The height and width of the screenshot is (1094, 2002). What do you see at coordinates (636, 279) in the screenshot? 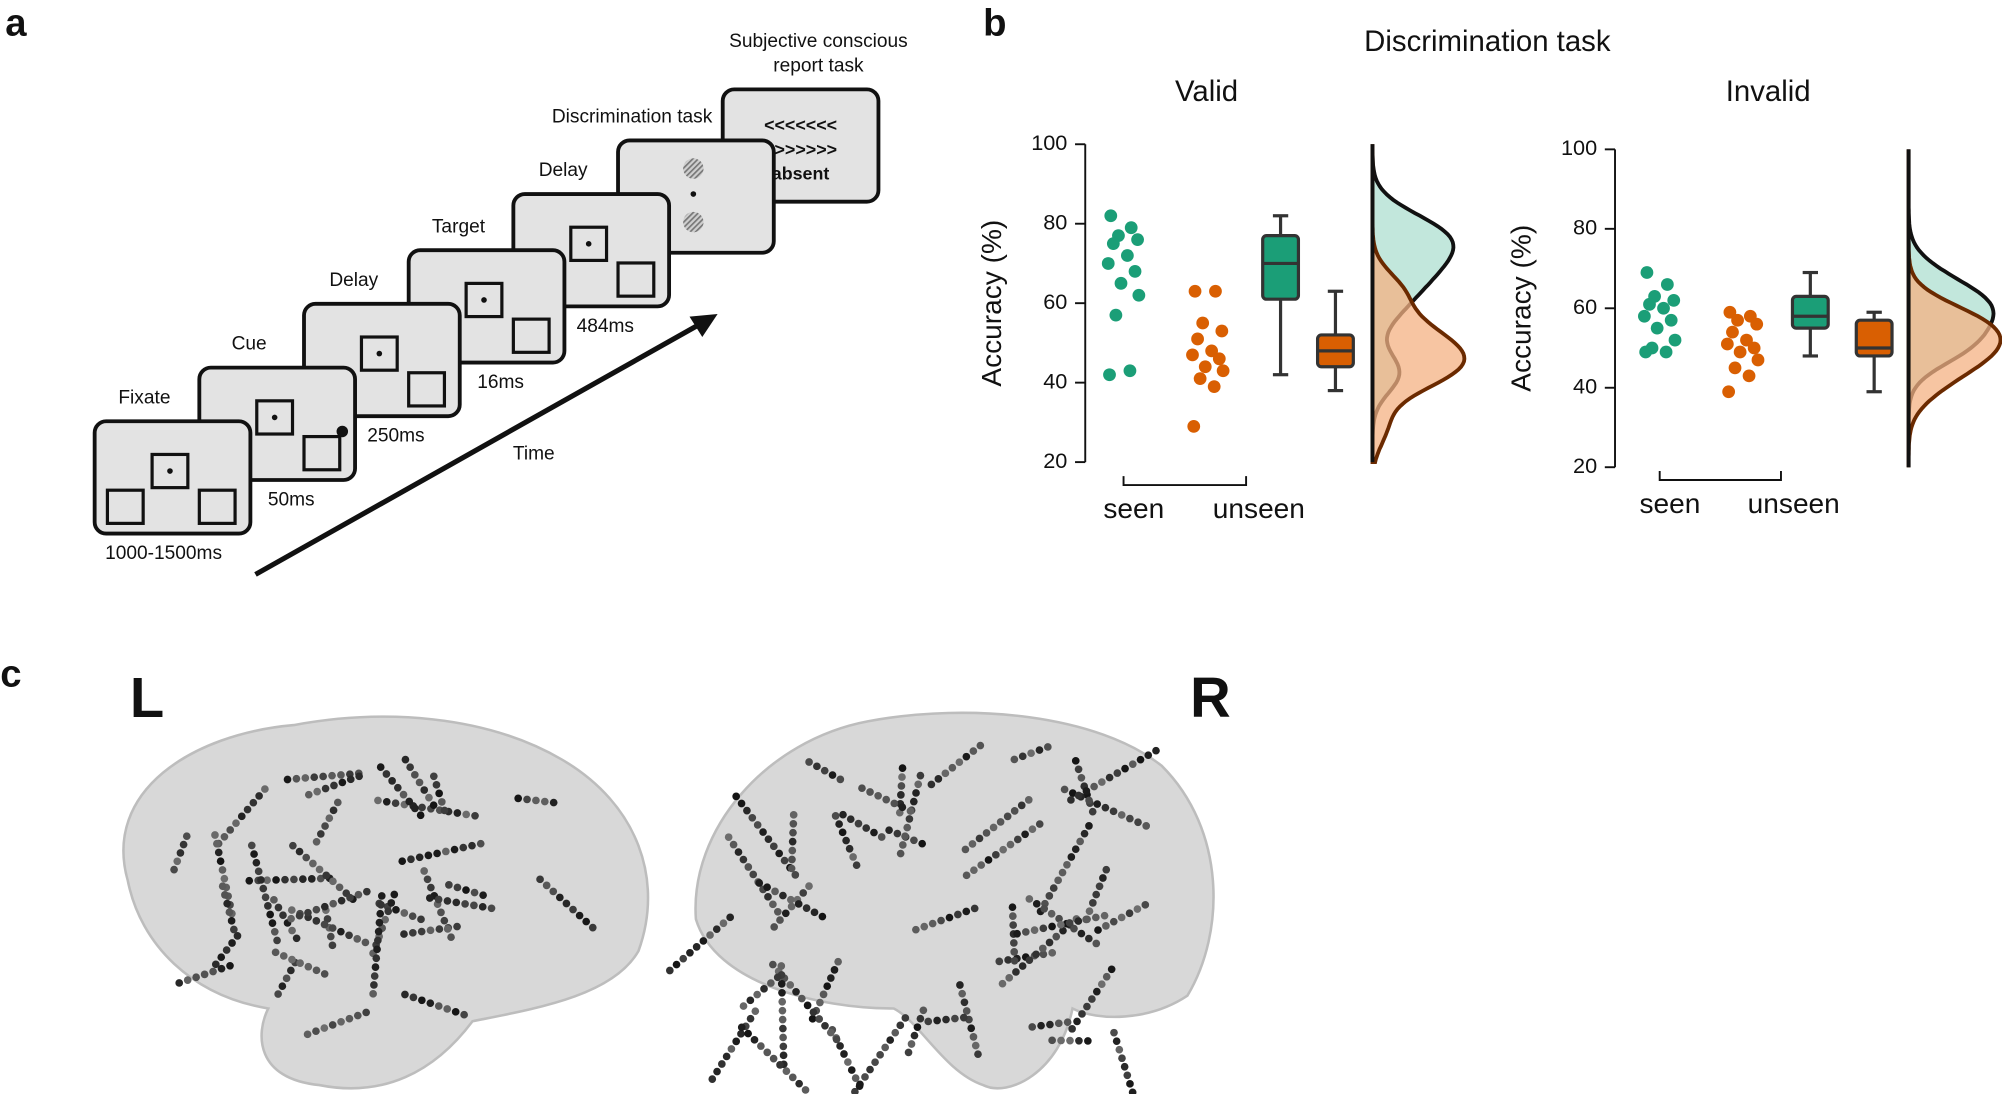
I see `placeholder-box` at bounding box center [636, 279].